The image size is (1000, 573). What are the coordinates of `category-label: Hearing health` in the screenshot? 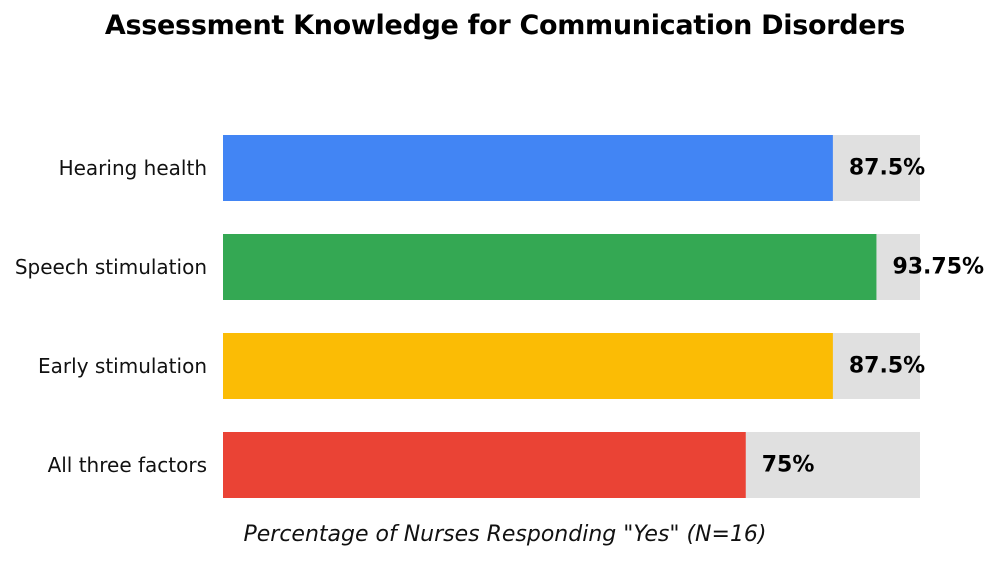 It's located at (133, 168).